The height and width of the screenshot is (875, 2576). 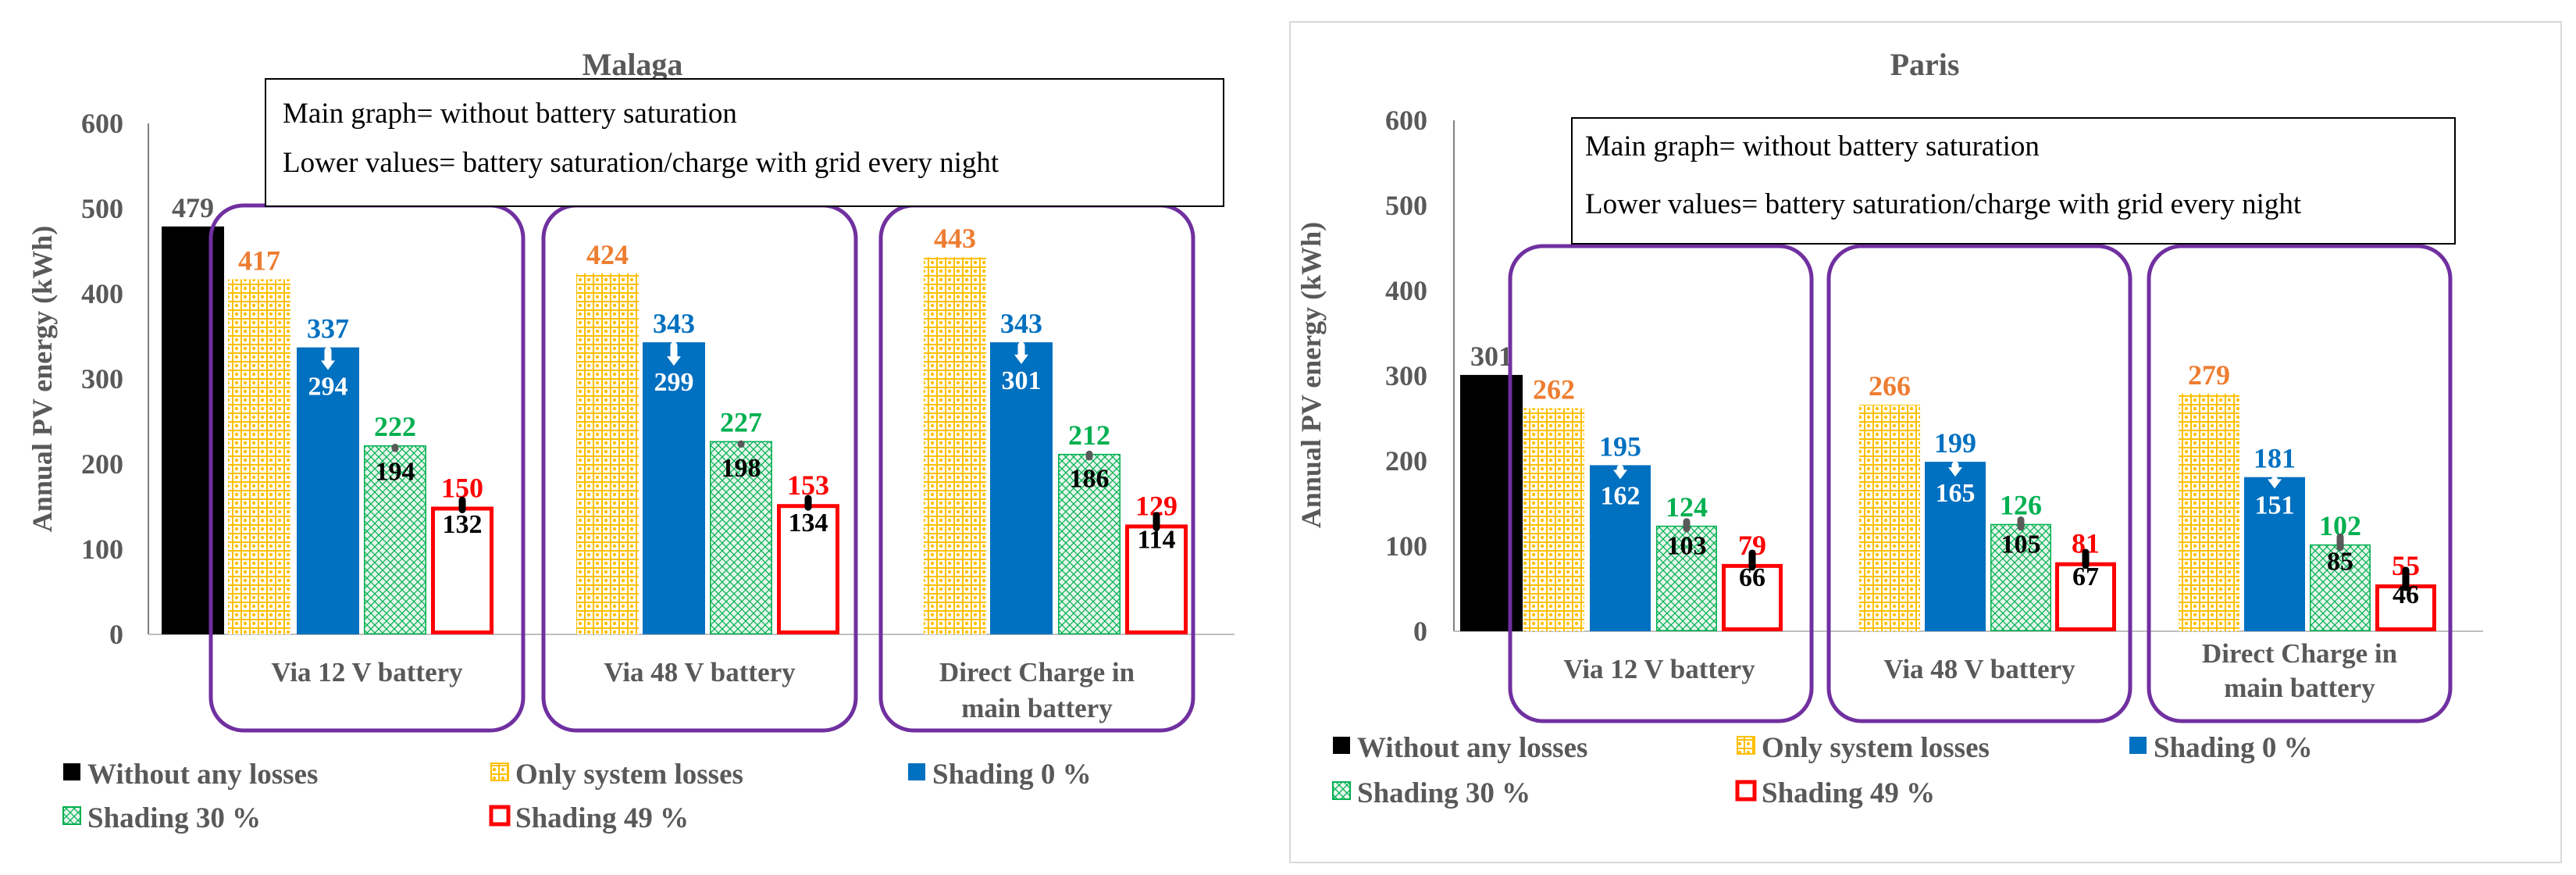 What do you see at coordinates (1876, 748) in the screenshot?
I see `paris-legend-label-sys: Only system losses` at bounding box center [1876, 748].